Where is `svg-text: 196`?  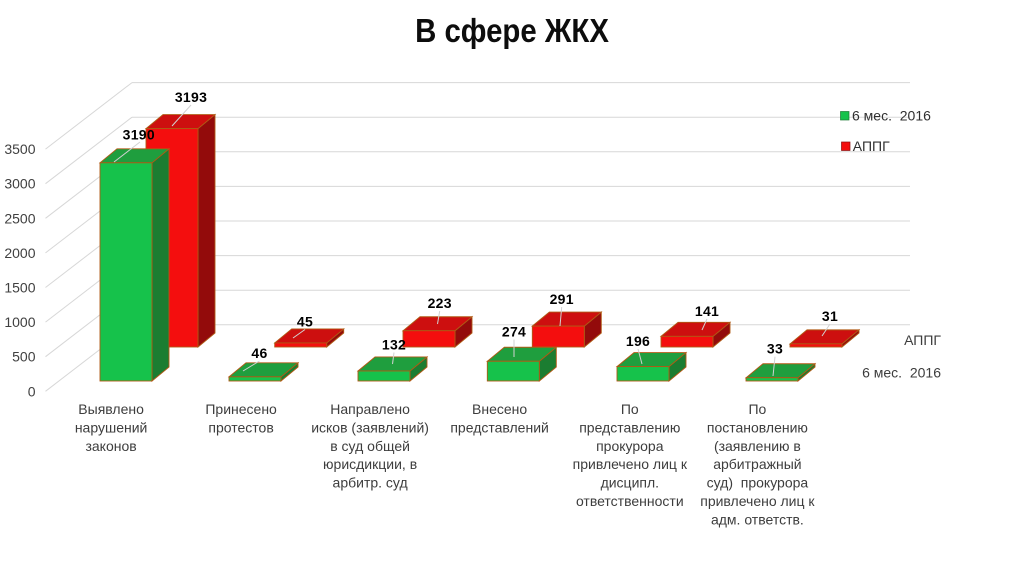
svg-text: 196 is located at coordinates (638, 341).